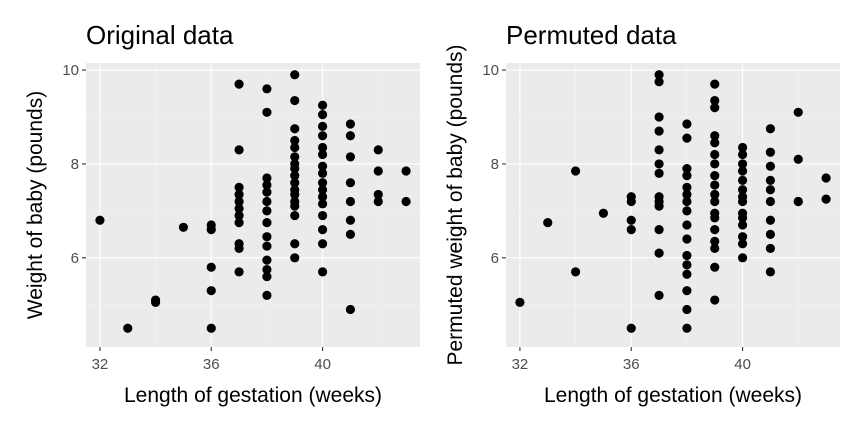 Image resolution: width=864 pixels, height=432 pixels. Describe the element at coordinates (160, 35) in the screenshot. I see `chart-title: Original data` at that location.